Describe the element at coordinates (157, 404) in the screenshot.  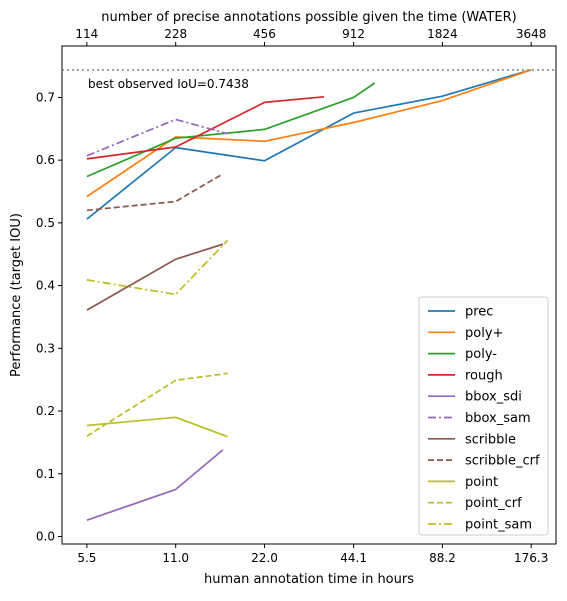
I see `series-line-point-crf` at that location.